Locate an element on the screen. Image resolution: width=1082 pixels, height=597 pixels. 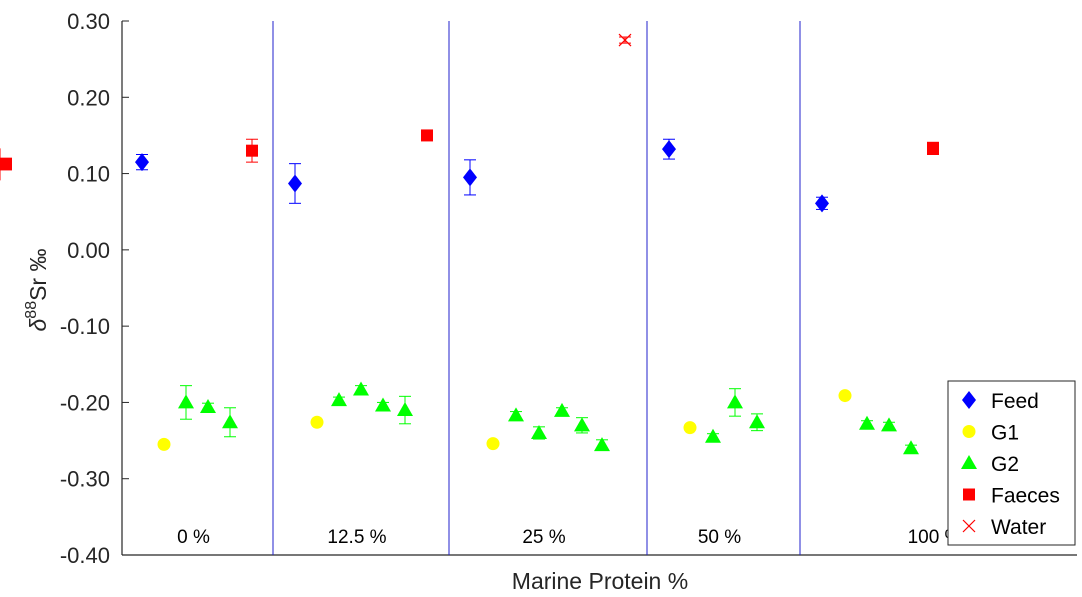
legend: Feed G1 G2 Faeces Water is located at coordinates (1011, 463).